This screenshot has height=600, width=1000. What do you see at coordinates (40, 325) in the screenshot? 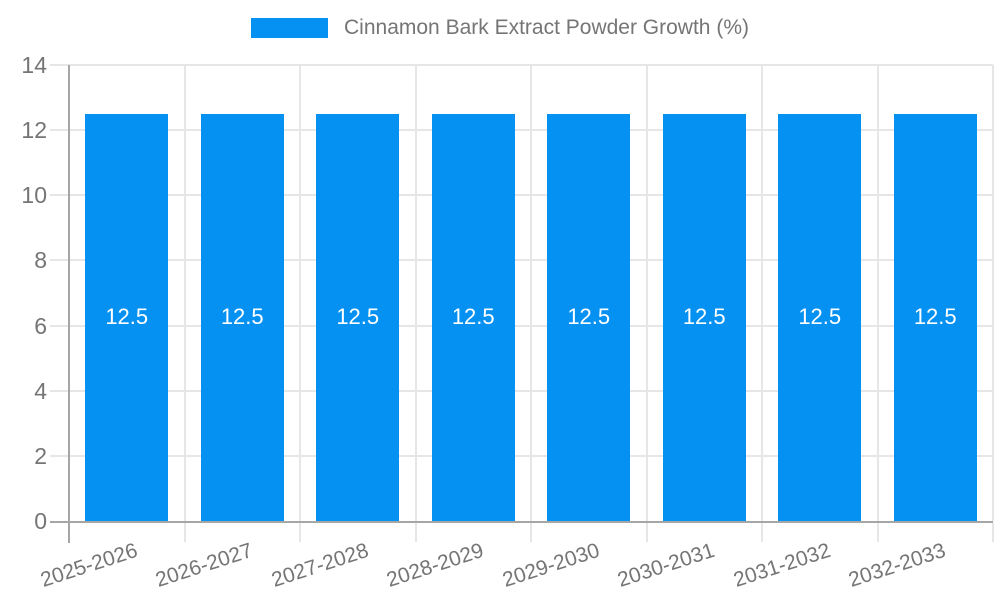
I see `y-tick-label: 6` at bounding box center [40, 325].